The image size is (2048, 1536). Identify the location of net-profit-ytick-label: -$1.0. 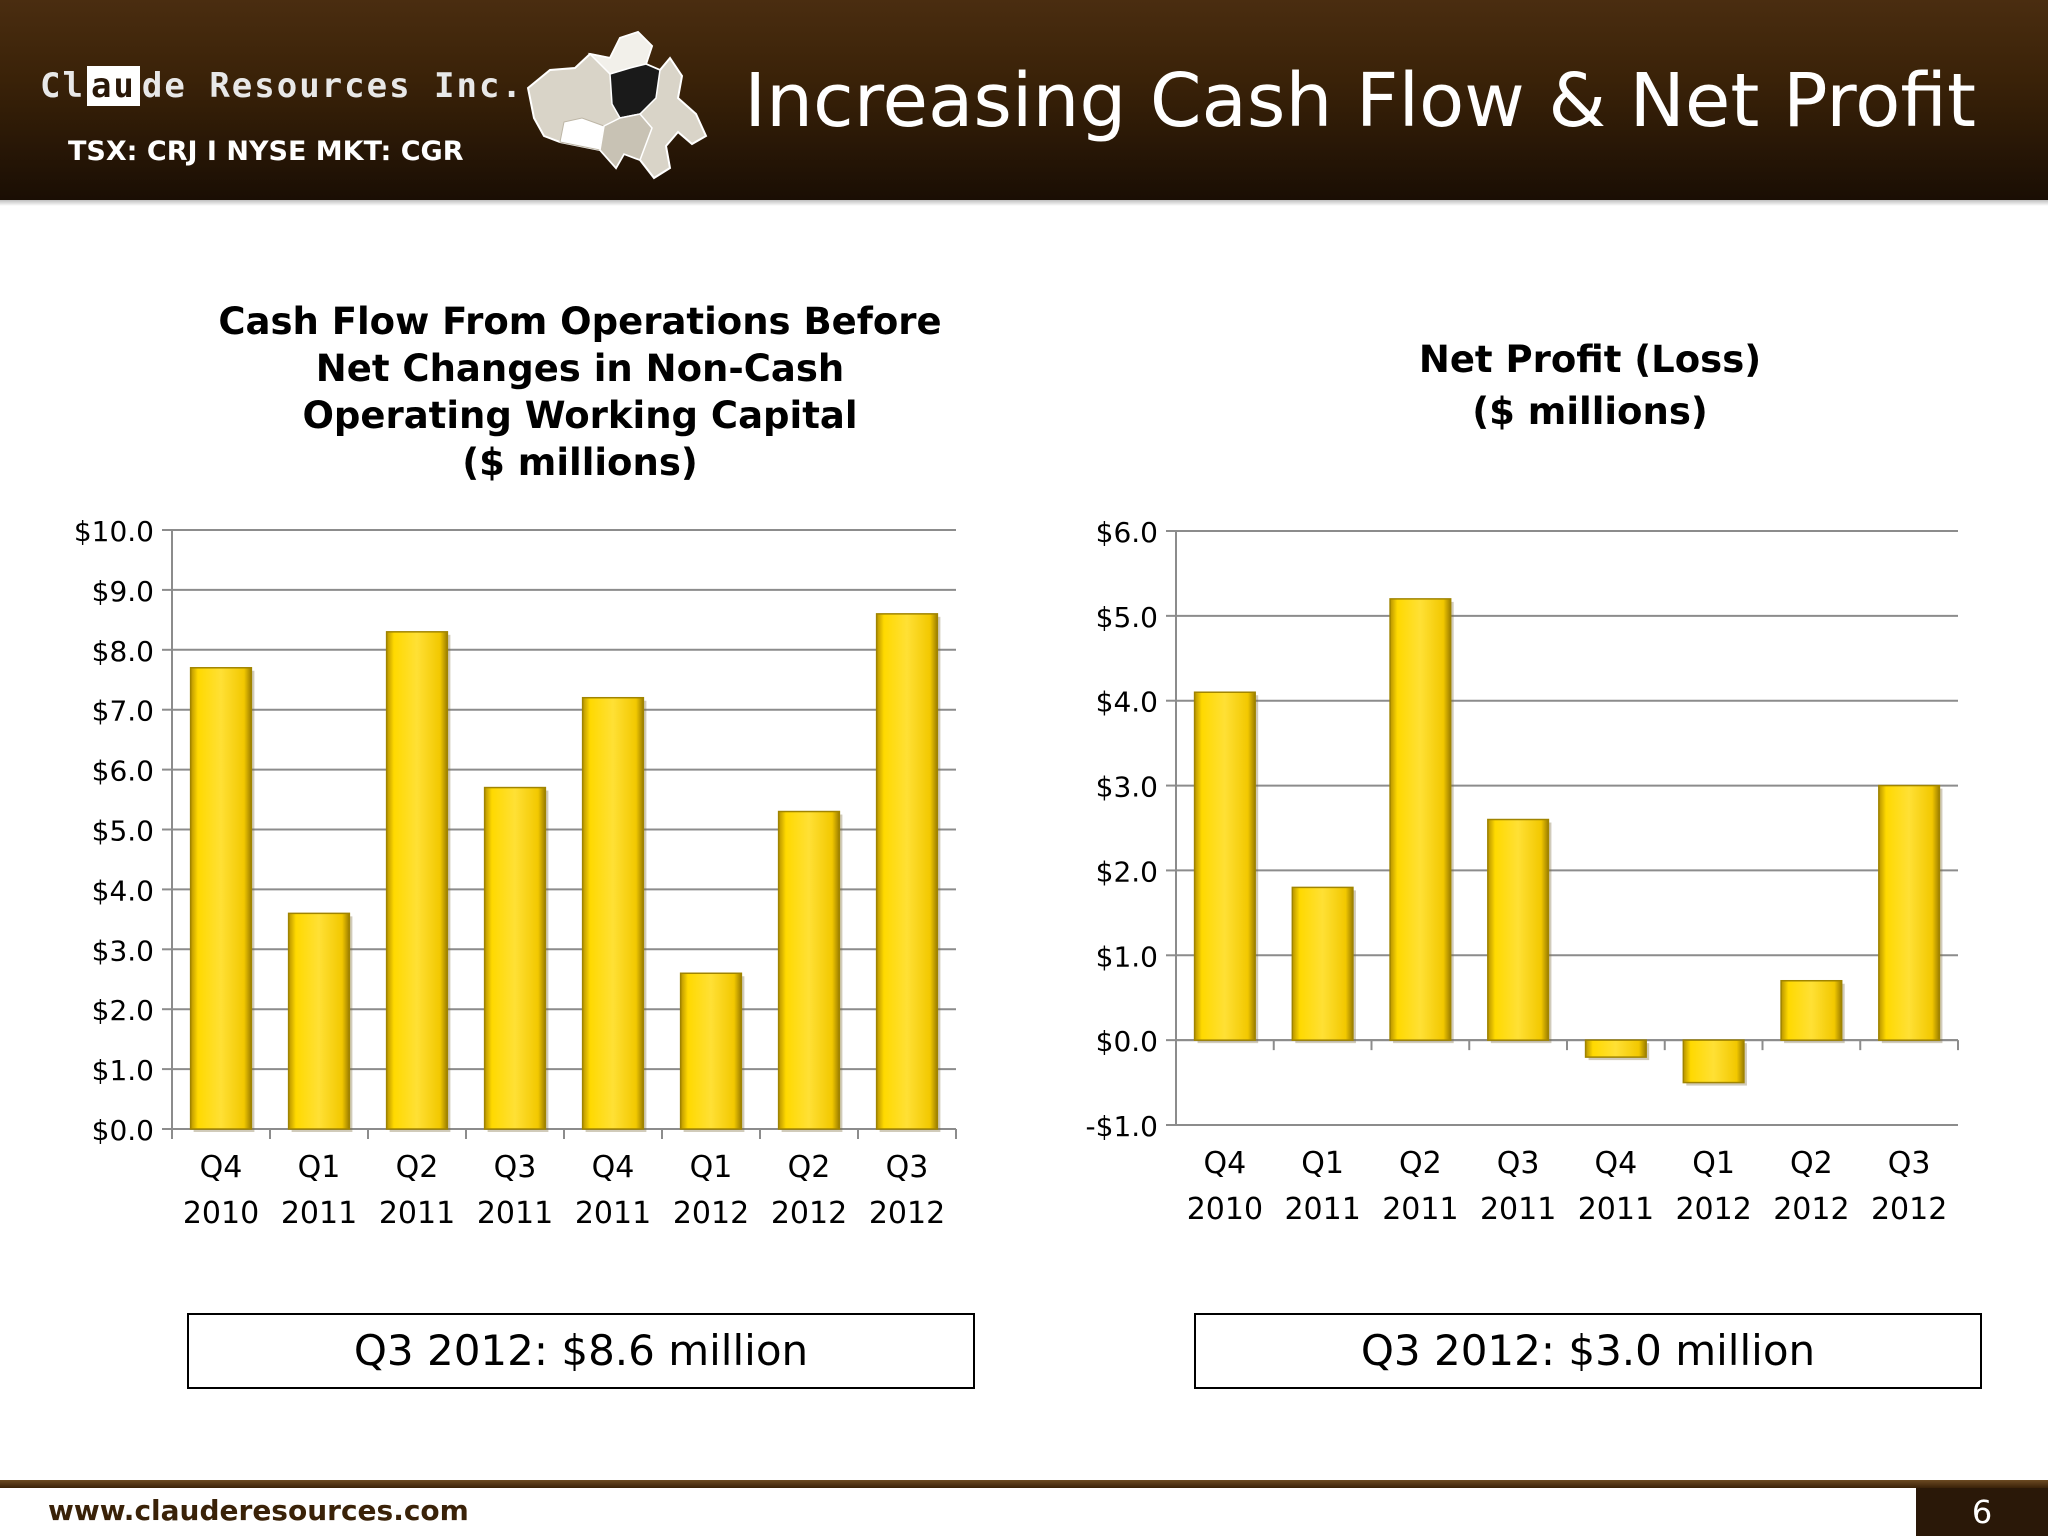
(1122, 1126).